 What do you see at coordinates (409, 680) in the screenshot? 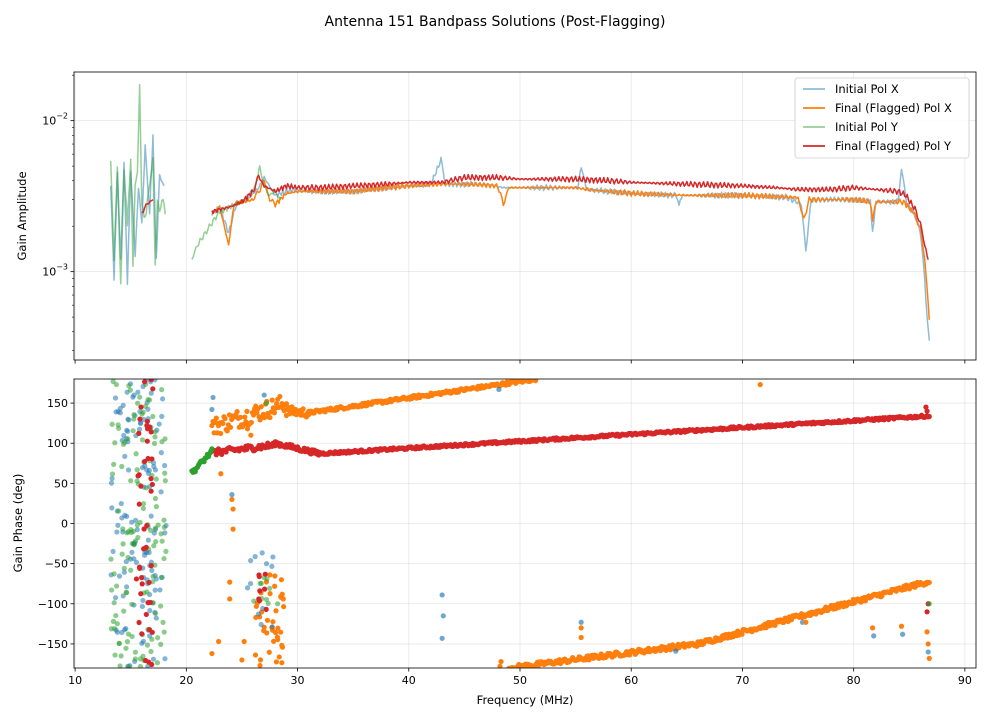
I see `x-tick-label: 40` at bounding box center [409, 680].